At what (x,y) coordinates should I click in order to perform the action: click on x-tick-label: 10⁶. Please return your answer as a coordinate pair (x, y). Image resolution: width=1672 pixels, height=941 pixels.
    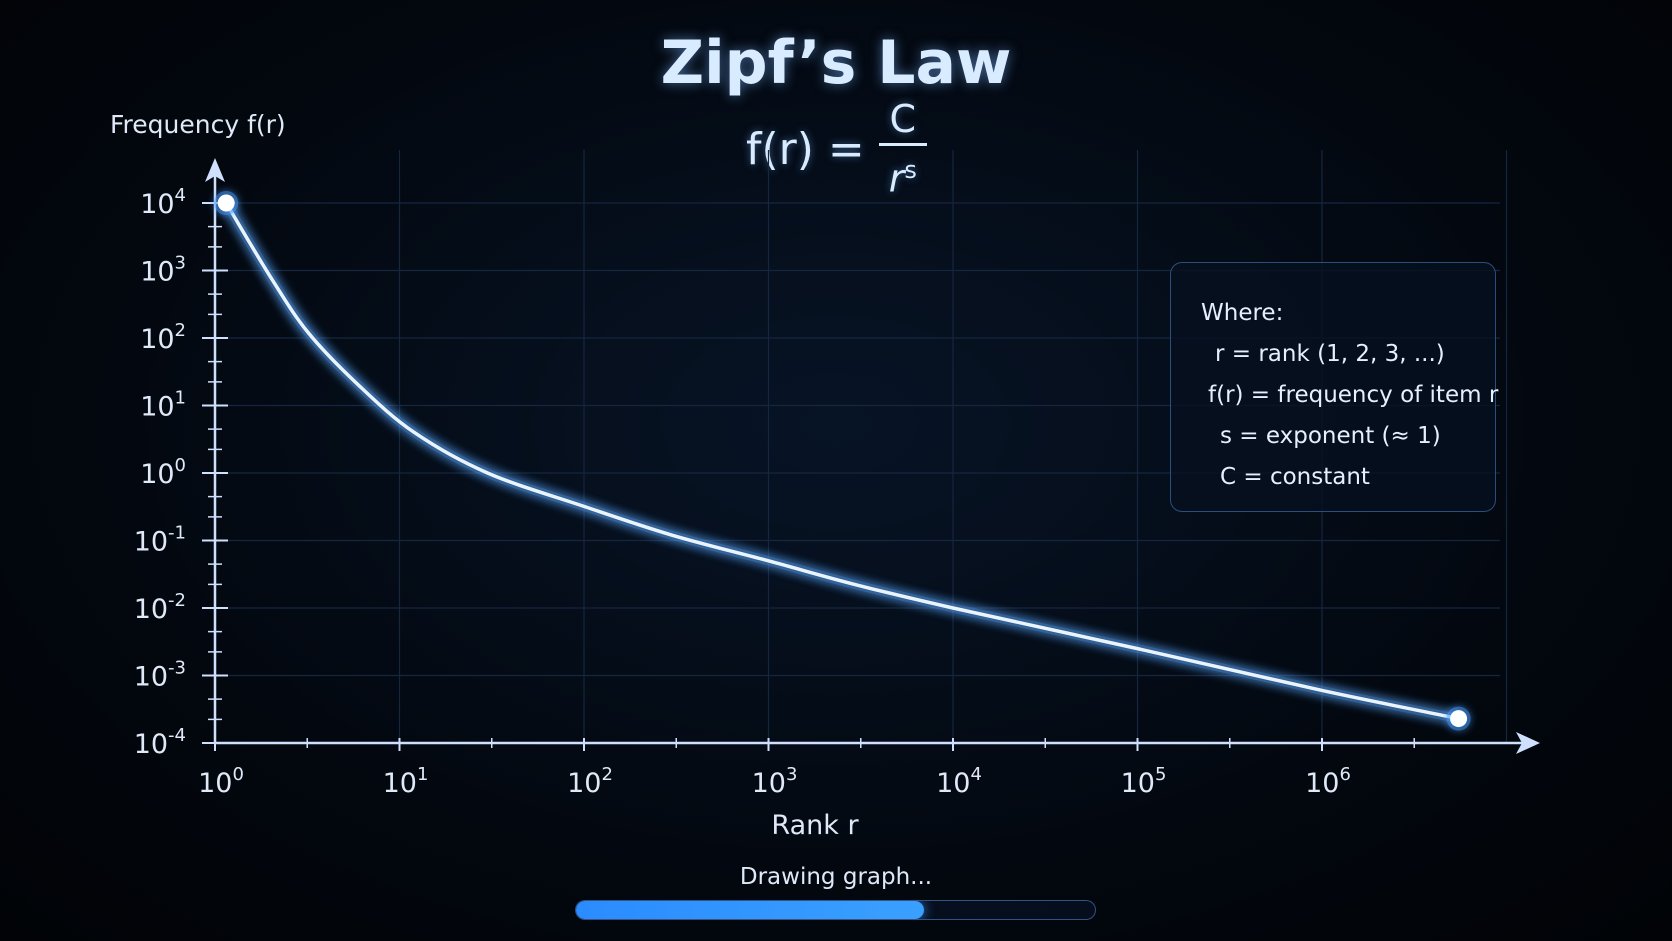
    Looking at the image, I should click on (1328, 781).